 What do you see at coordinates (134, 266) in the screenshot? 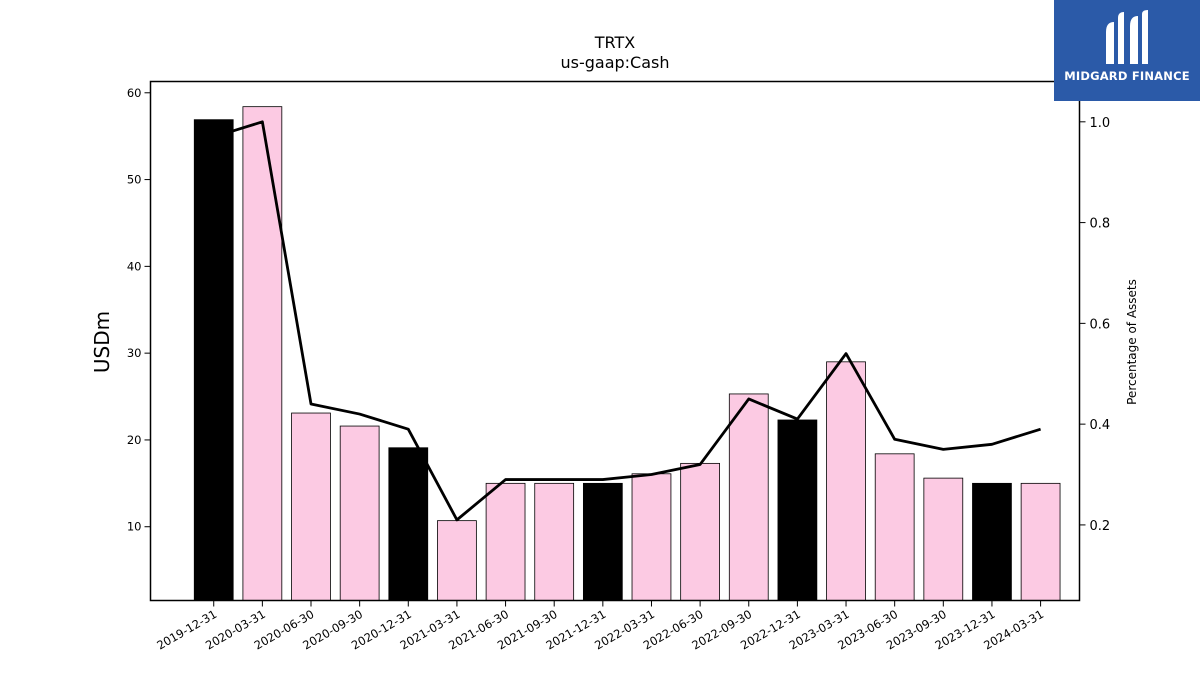
I see `y-tick-label: 40` at bounding box center [134, 266].